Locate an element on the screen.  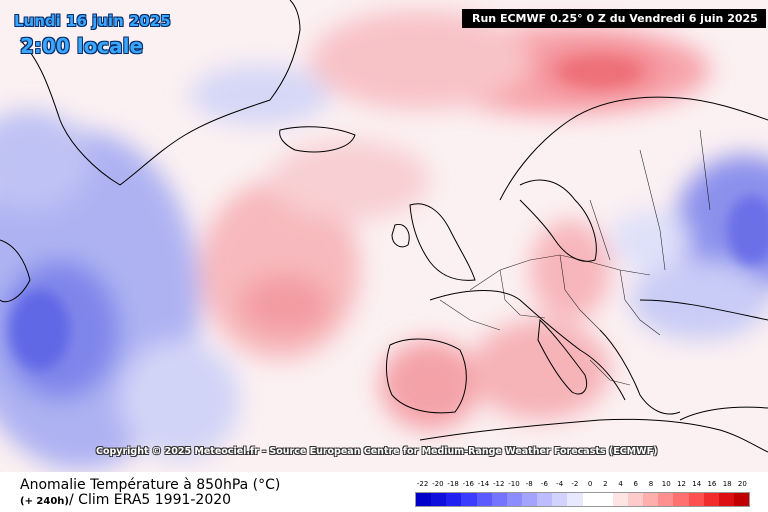
chart-subtitle: (+ 240h)/ Clim ERA5 1991-2020 is located at coordinates (125, 500).